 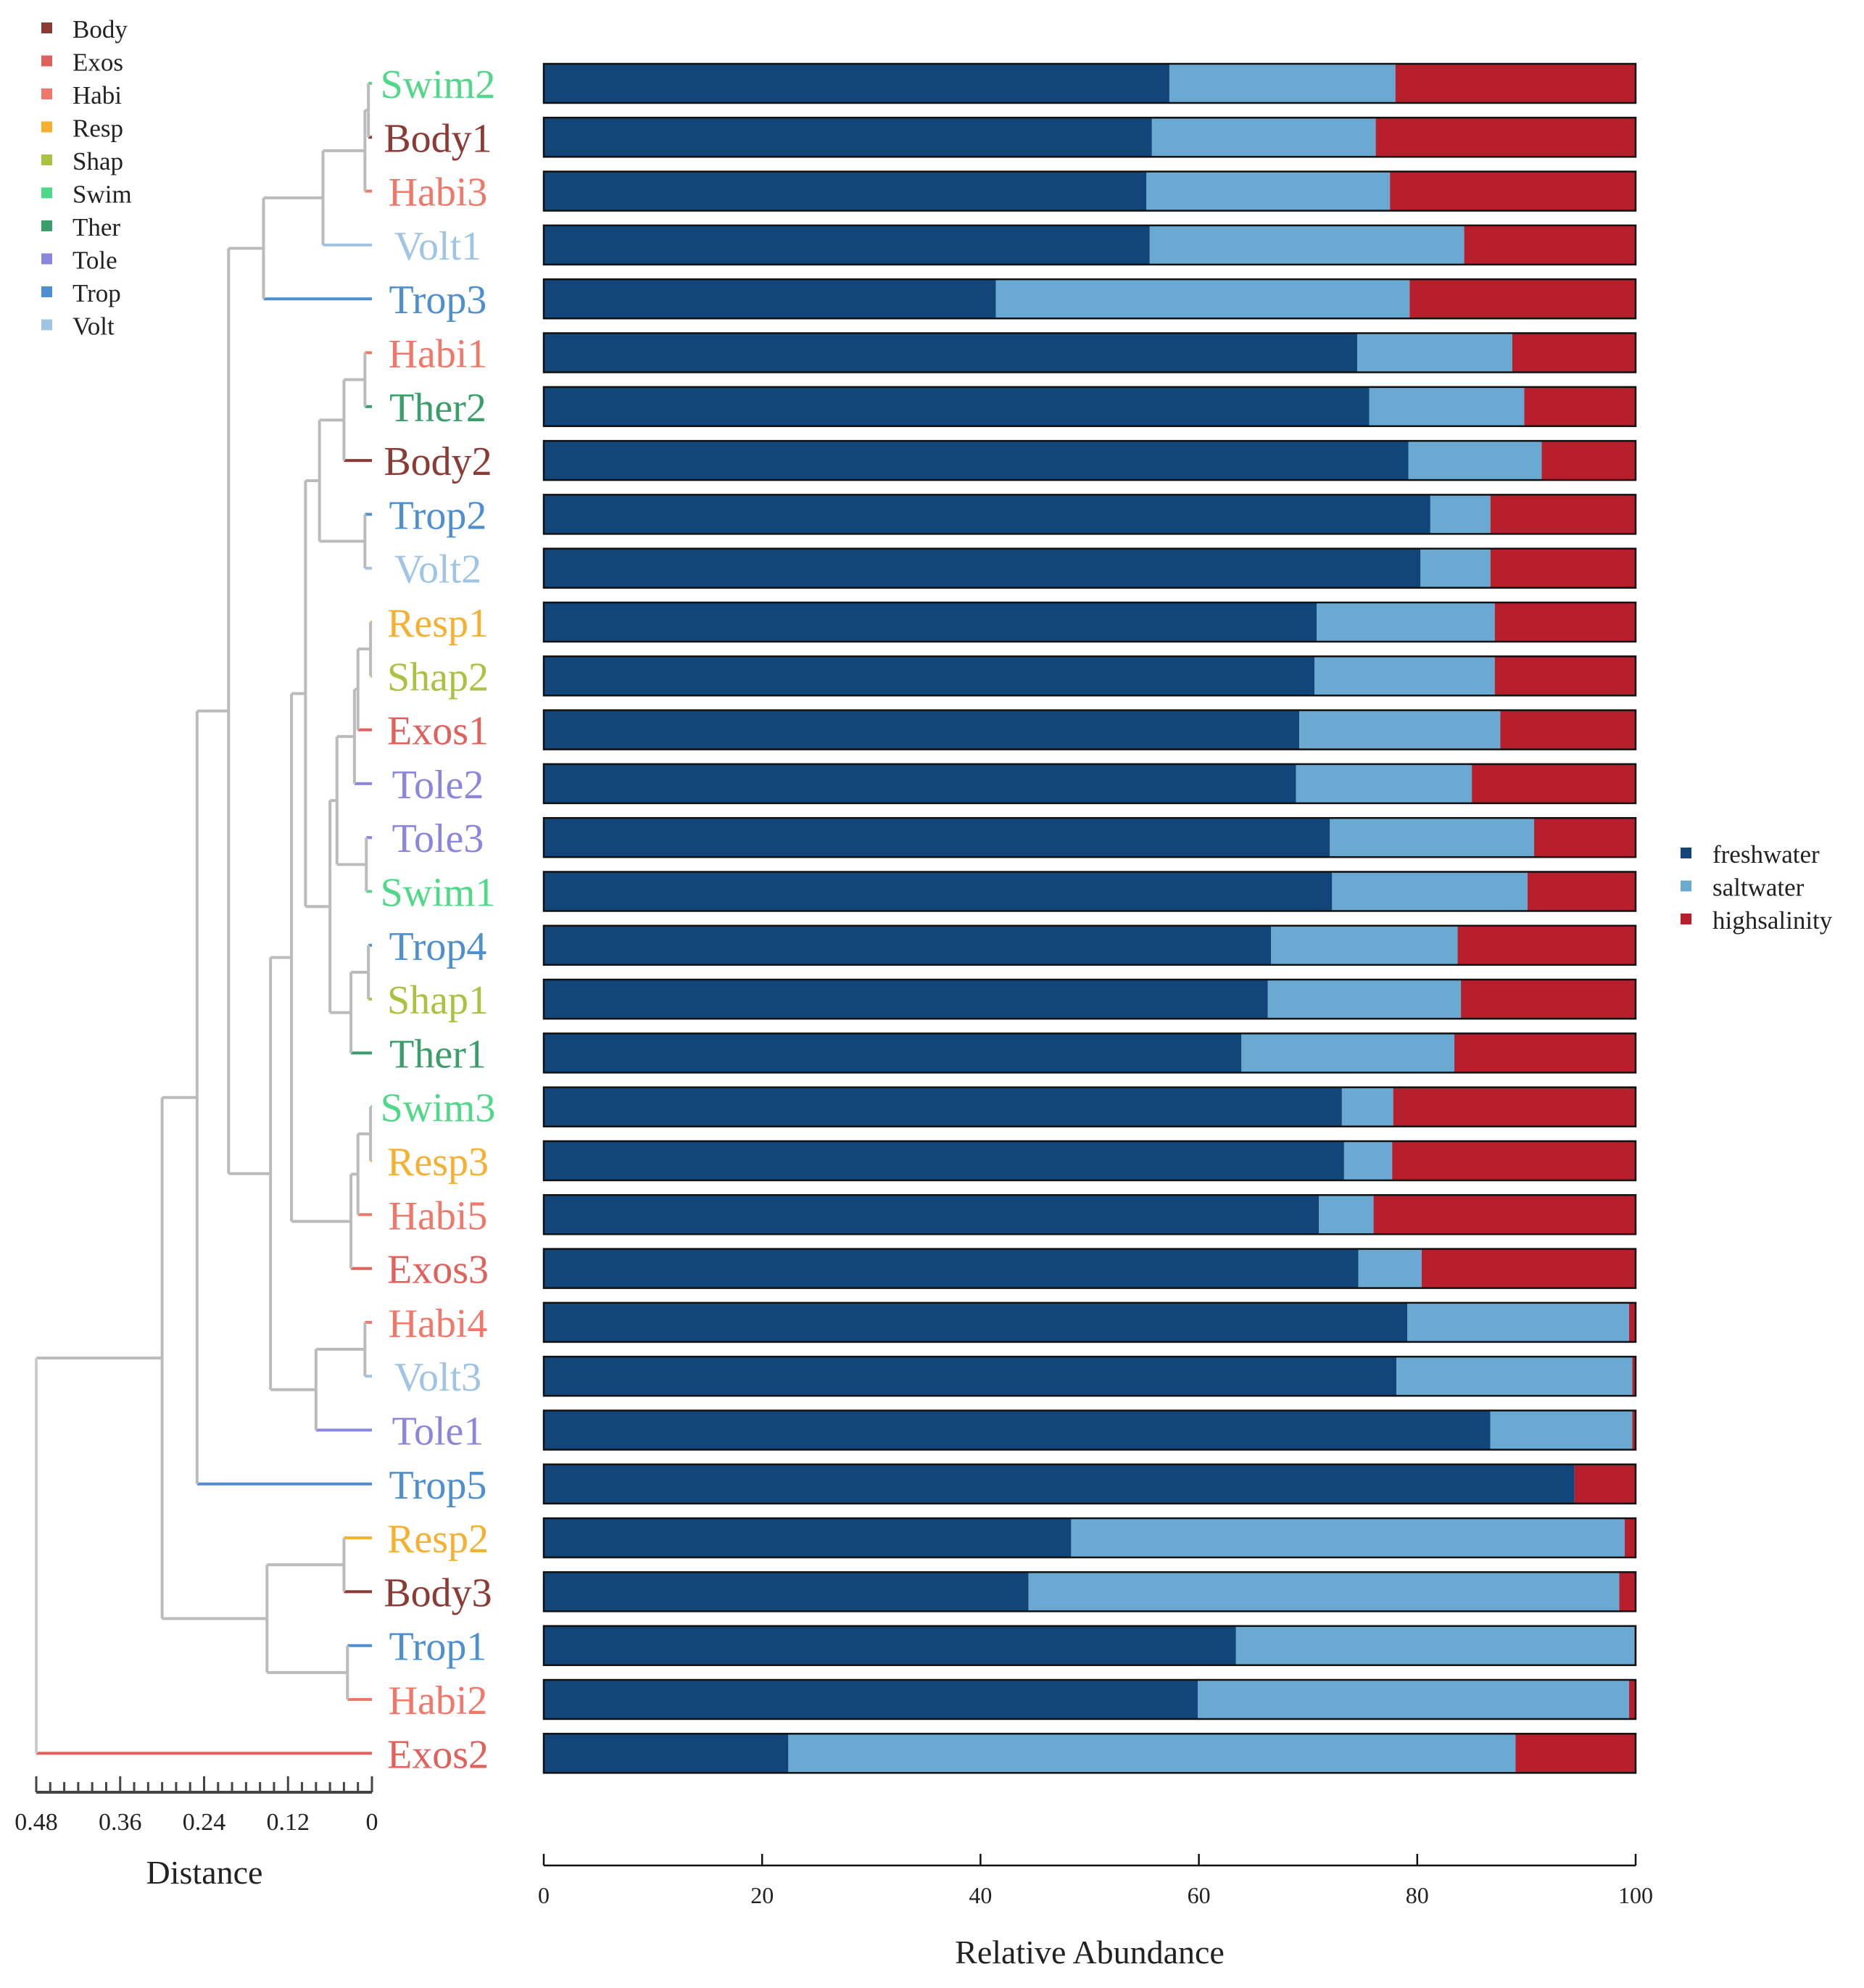 What do you see at coordinates (1089, 1646) in the screenshot?
I see `bar-outline-trop1` at bounding box center [1089, 1646].